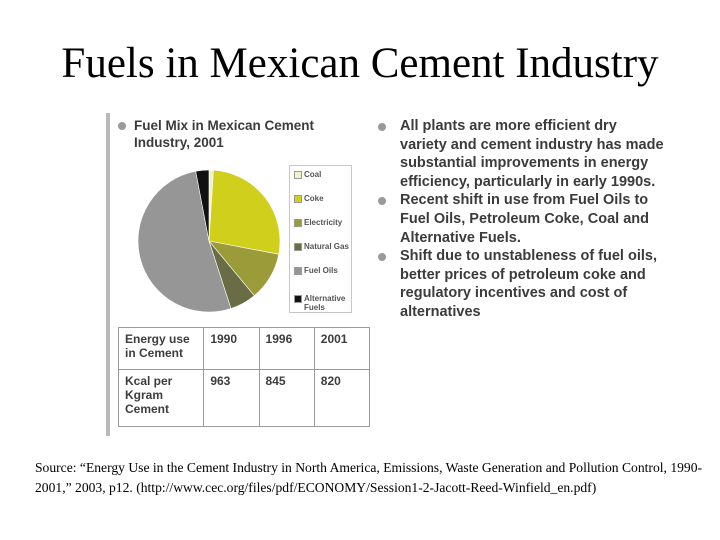  What do you see at coordinates (161, 398) in the screenshot?
I see `table-cell: Kcal per Kgram Cement` at bounding box center [161, 398].